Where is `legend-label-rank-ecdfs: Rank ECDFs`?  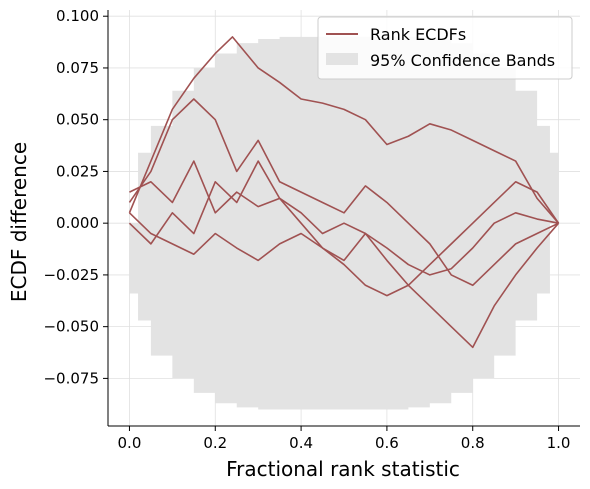
legend-label-rank-ecdfs: Rank ECDFs is located at coordinates (418, 34).